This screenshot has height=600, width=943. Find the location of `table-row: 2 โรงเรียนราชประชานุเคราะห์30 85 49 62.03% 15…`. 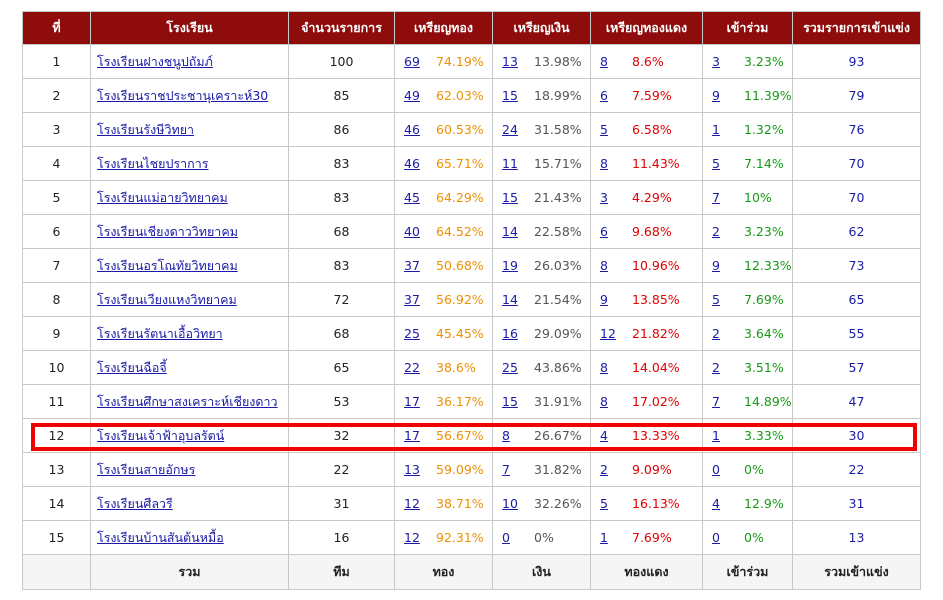

table-row: 2 โรงเรียนราชประชานุเคราะห์30 85 49 62.03% 15… is located at coordinates (471, 95).